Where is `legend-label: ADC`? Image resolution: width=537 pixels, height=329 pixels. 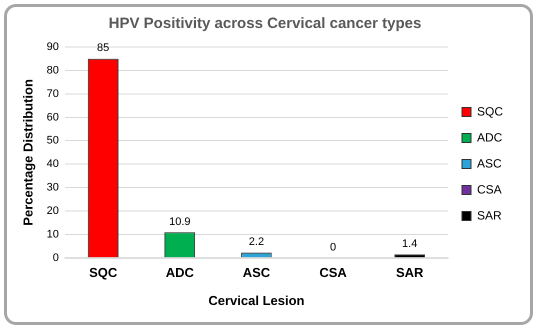 legend-label: ADC is located at coordinates (489, 137).